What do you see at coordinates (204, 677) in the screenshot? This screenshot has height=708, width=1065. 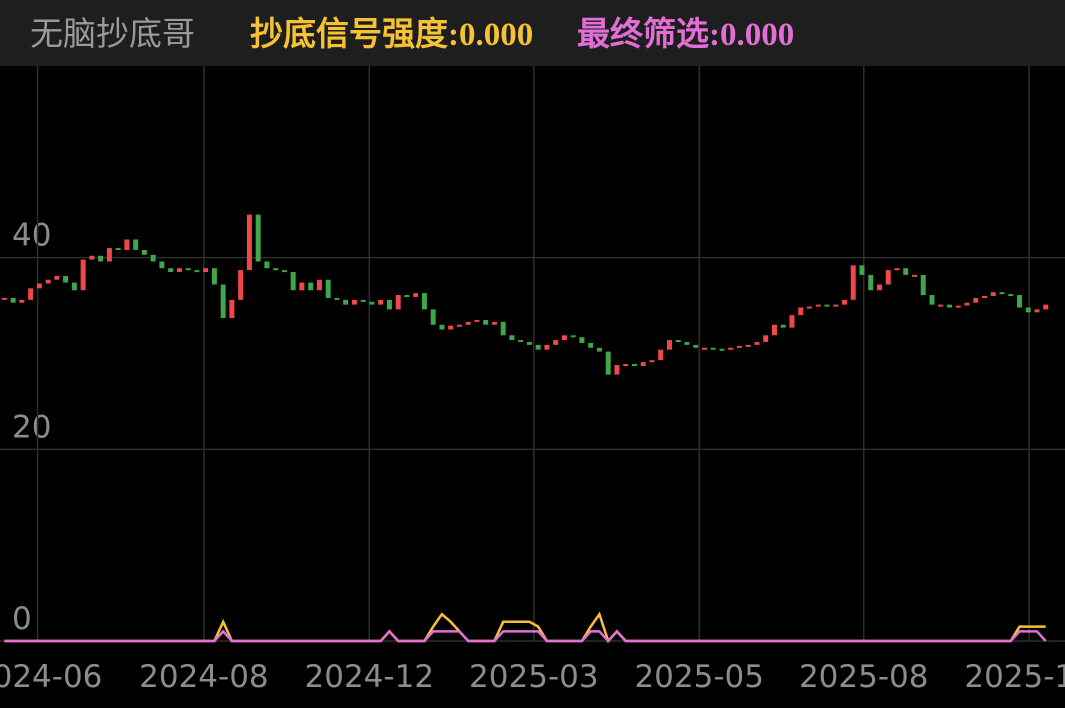 I see `x-tick-label: 2024-08` at bounding box center [204, 677].